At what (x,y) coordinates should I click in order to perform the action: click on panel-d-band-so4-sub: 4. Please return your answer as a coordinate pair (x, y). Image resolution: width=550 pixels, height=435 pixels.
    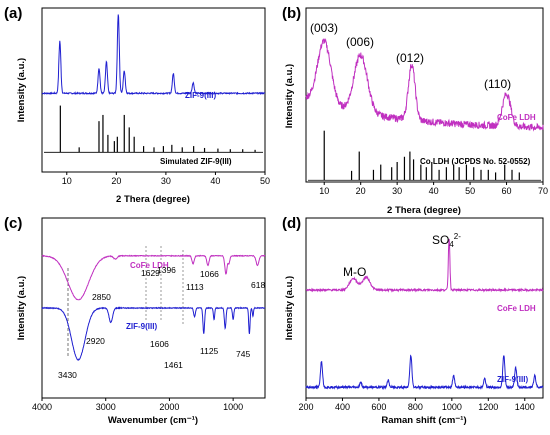
    Looking at the image, I should click on (451, 244).